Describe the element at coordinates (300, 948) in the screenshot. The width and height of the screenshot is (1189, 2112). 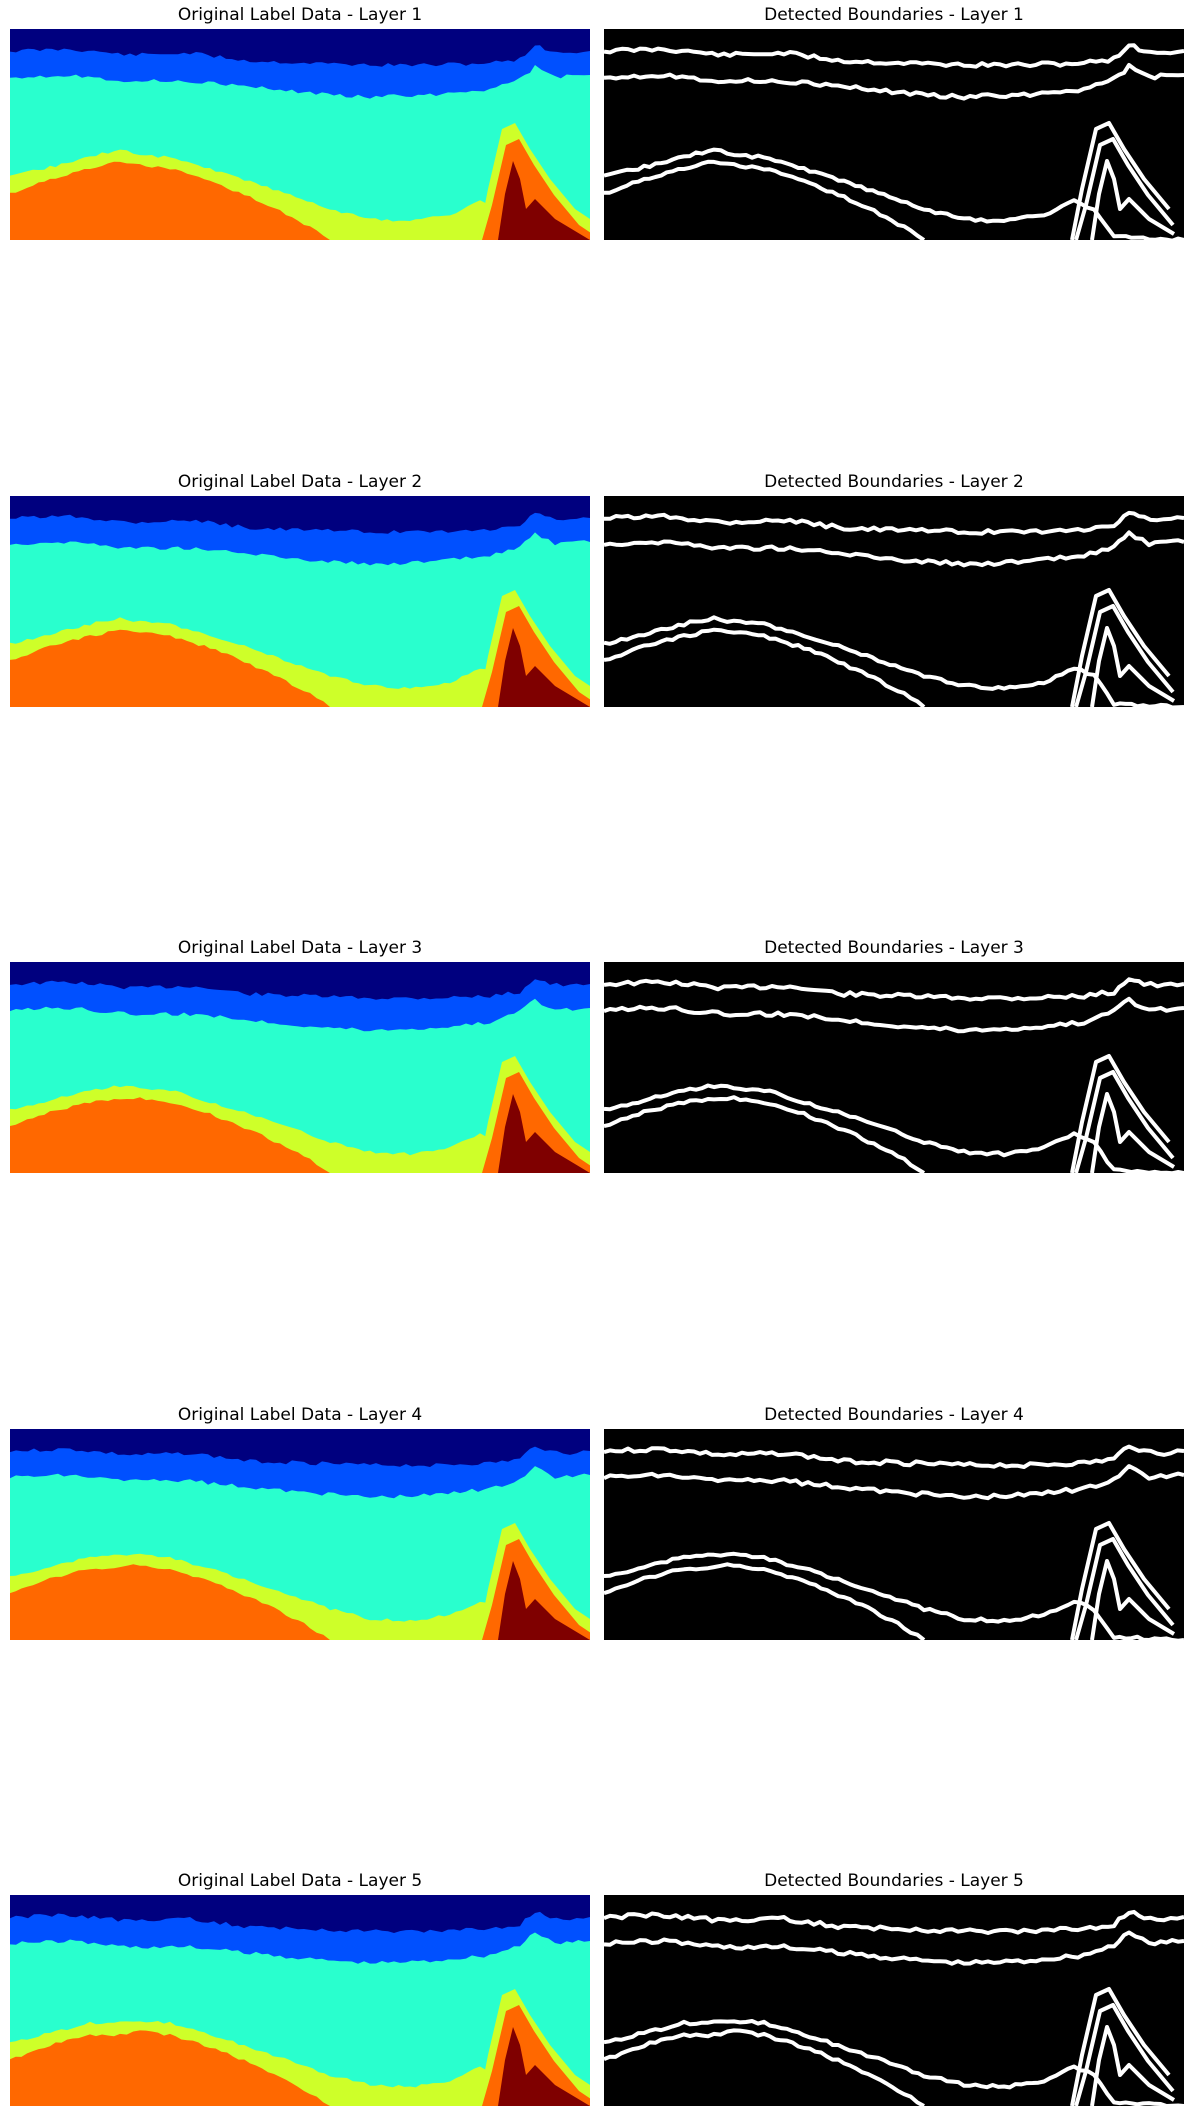
I see `label-title-3: Original Label Data - Layer 3` at that location.